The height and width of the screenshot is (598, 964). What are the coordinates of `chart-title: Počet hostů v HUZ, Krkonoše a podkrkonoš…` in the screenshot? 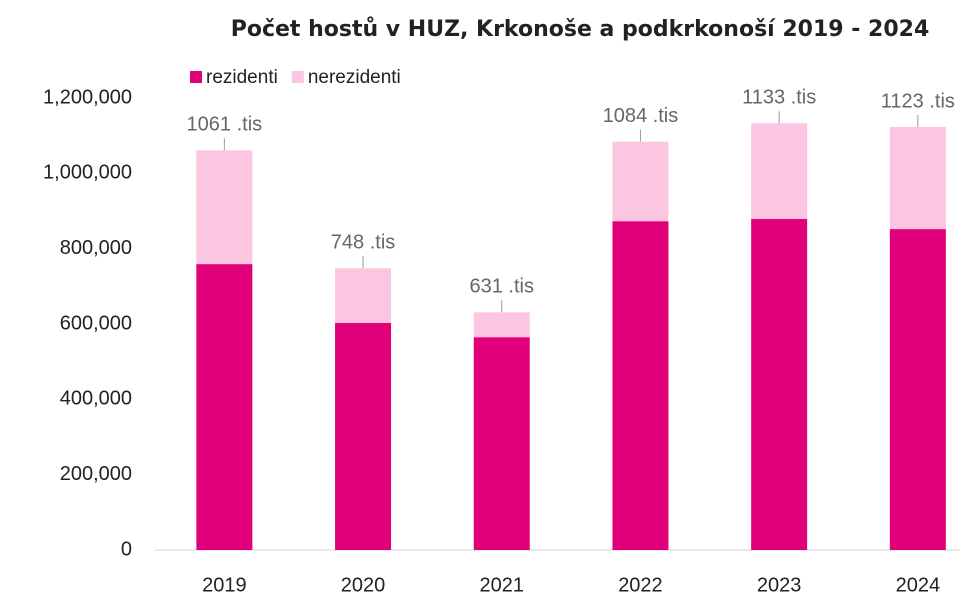 It's located at (580, 29).